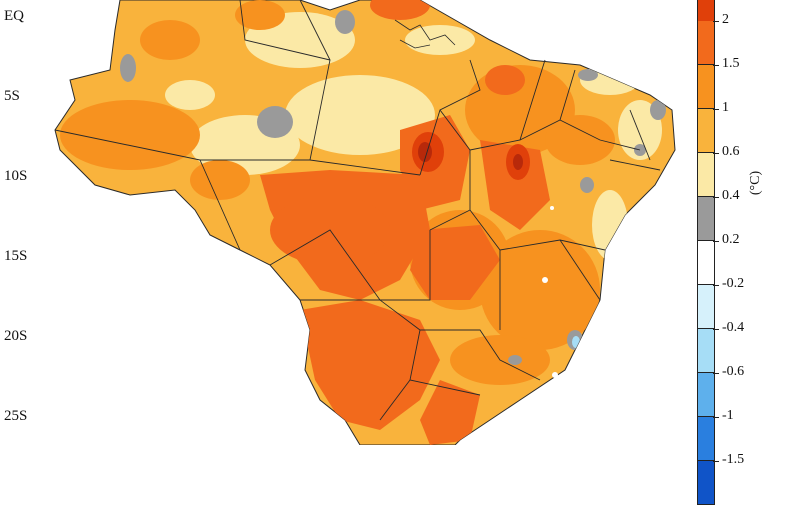 The image size is (800, 505). Describe the element at coordinates (733, 459) in the screenshot. I see `legend-tick-label: -1.5` at that location.